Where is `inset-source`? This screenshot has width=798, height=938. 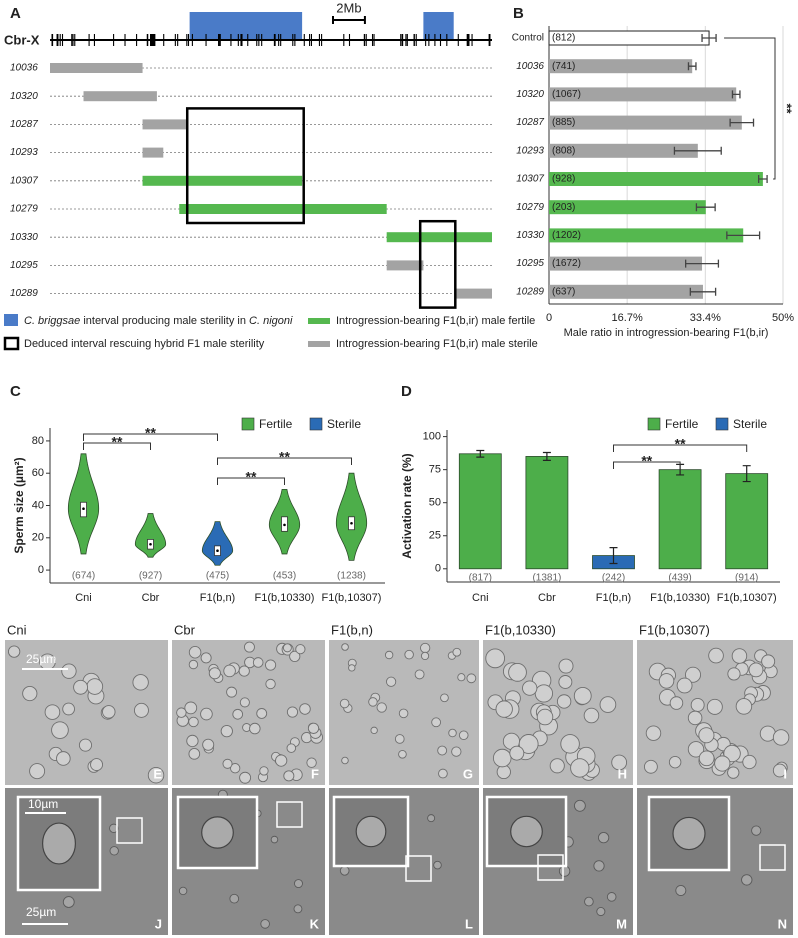 inset-source is located at coordinates (289, 814).